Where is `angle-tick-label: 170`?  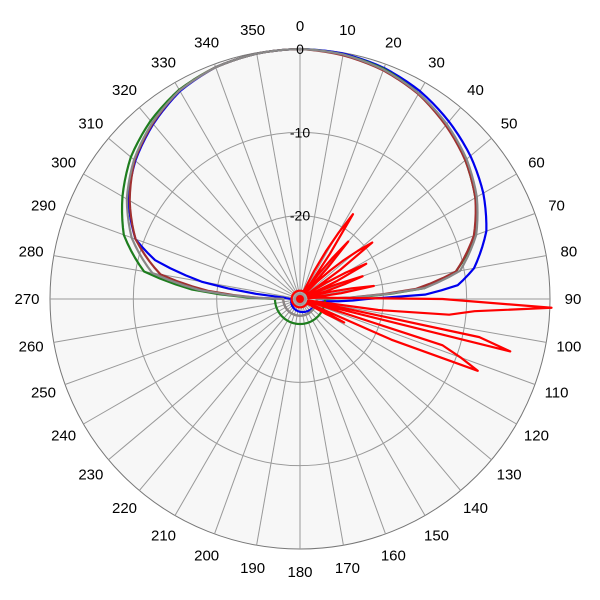 angle-tick-label: 170 is located at coordinates (347, 568).